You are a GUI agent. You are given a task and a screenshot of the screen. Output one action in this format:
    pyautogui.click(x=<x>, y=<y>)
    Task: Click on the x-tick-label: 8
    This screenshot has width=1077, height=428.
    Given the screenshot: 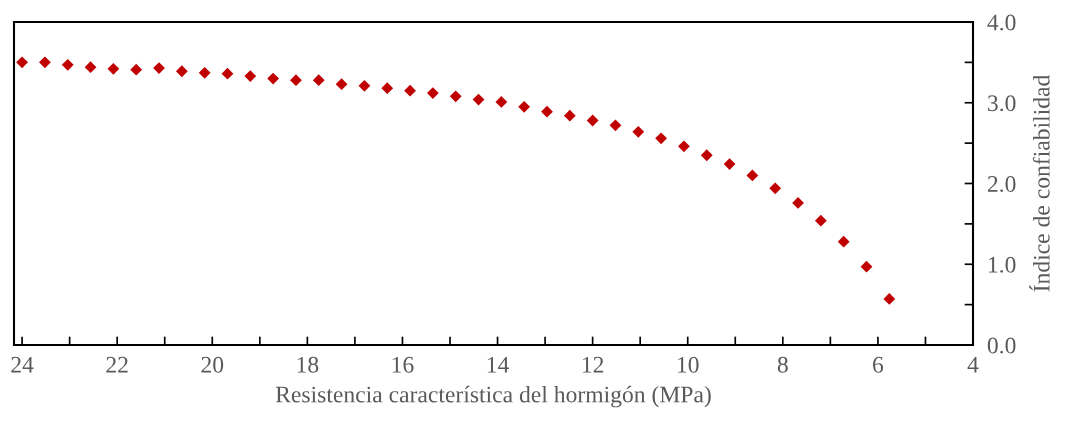 What is the action you would take?
    pyautogui.click(x=782, y=364)
    